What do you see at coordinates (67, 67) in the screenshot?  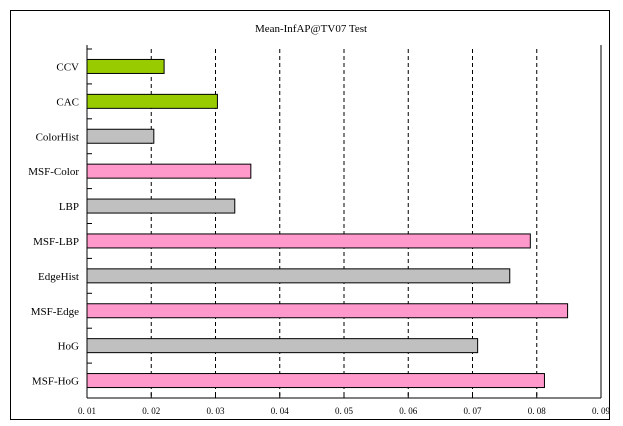 I see `category-label: CCV` at bounding box center [67, 67].